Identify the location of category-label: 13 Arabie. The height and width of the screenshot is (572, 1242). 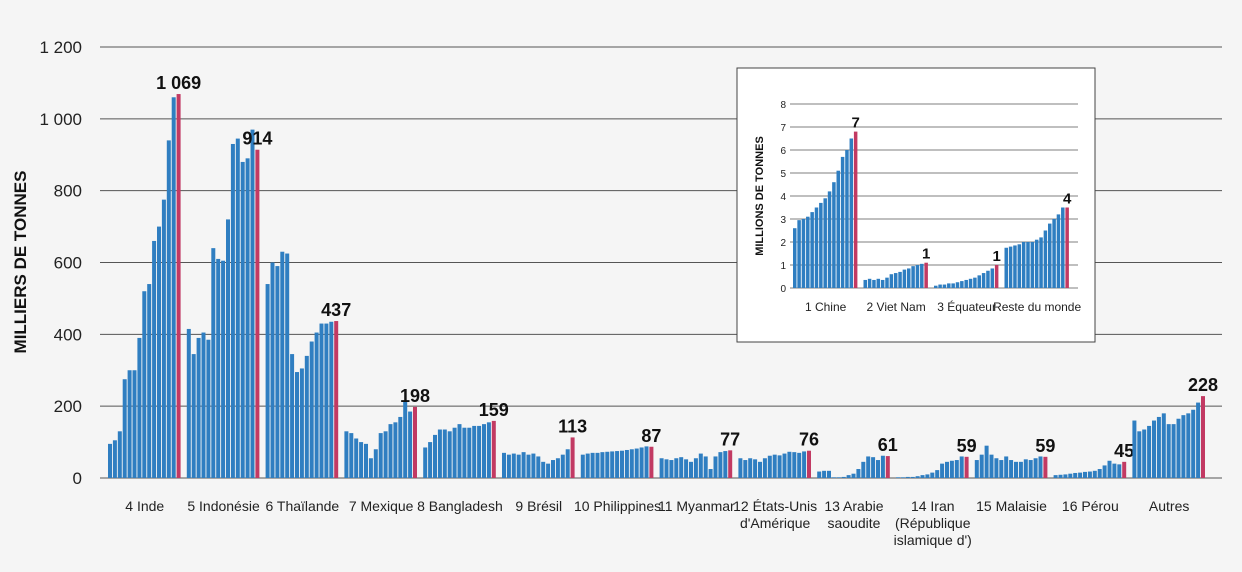
(853, 506).